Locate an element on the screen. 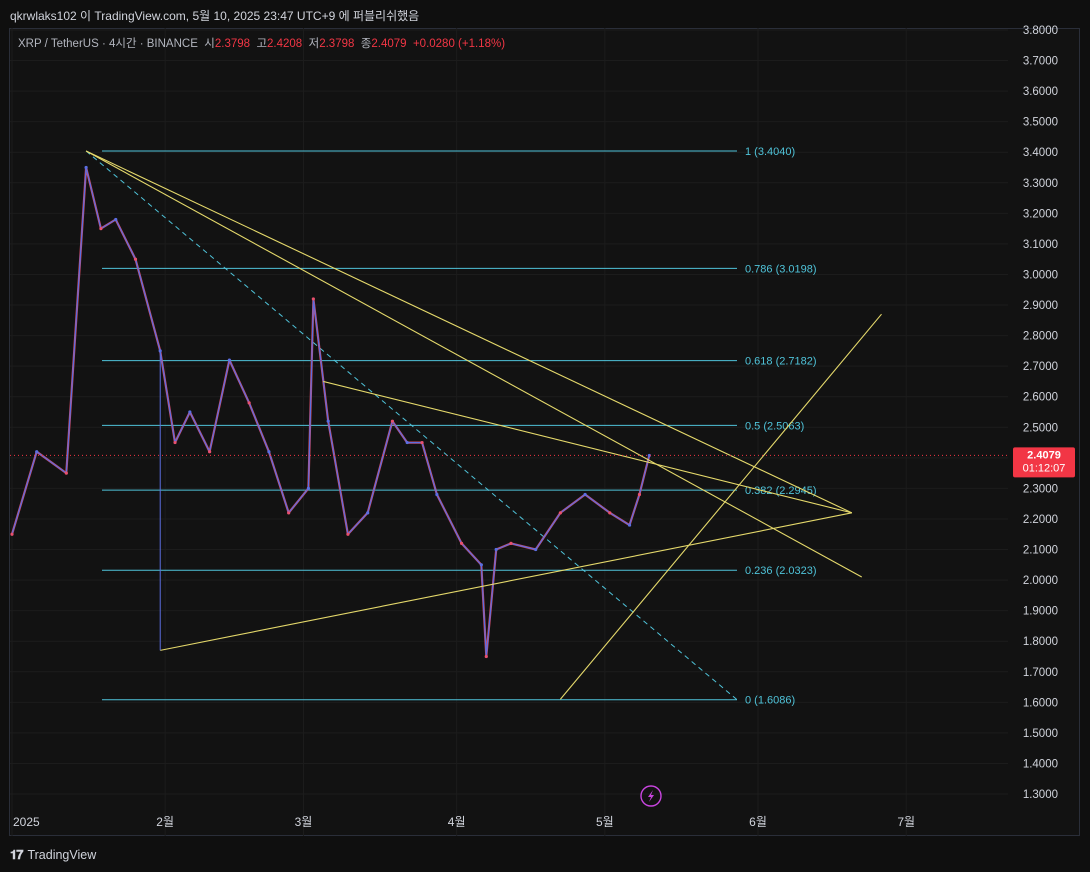 The height and width of the screenshot is (872, 1090). y-tick-label: 2.2000 is located at coordinates (1040, 520).